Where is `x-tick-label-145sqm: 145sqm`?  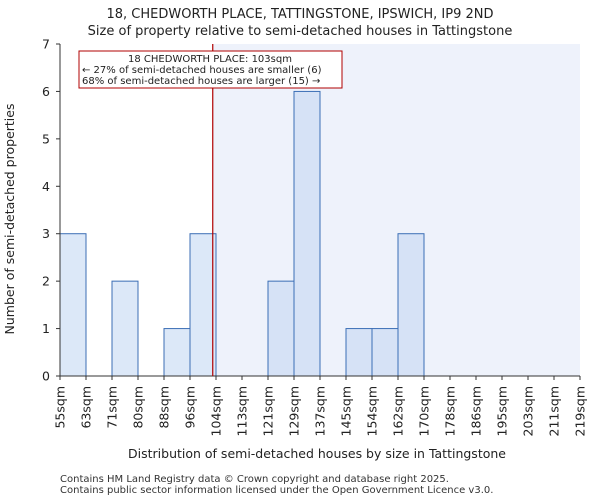 x-tick-label-145sqm: 145sqm is located at coordinates (346, 411).